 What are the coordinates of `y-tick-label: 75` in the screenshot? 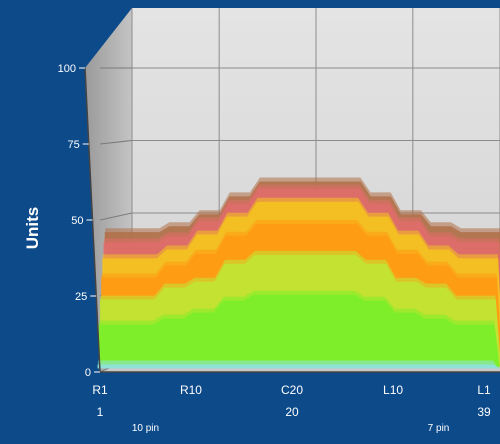 It's located at (74, 145).